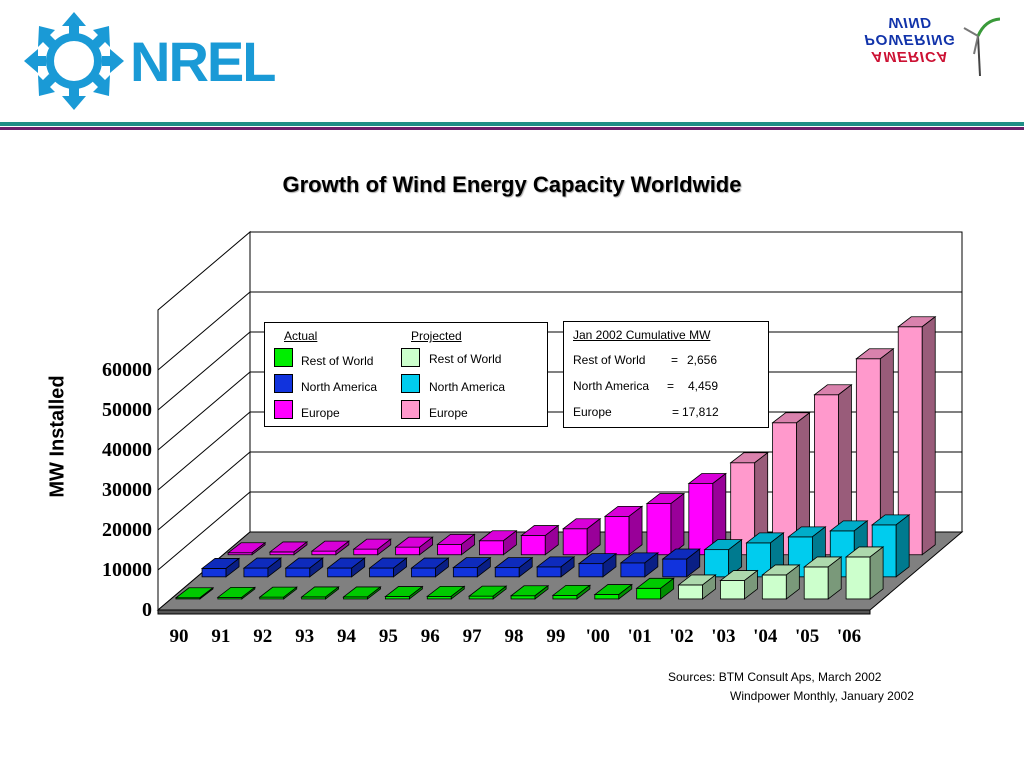  Describe the element at coordinates (220, 636) in the screenshot. I see `x-tick-label: 91` at that location.